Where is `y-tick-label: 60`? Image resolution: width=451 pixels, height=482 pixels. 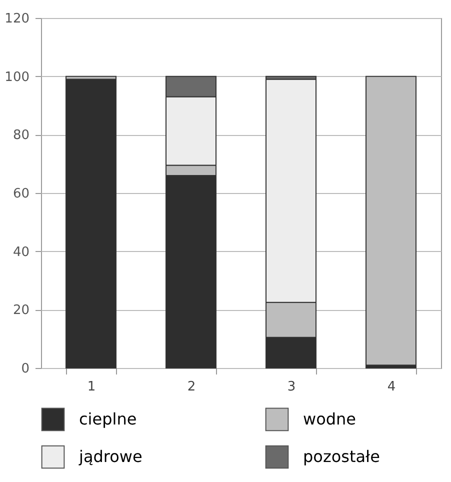 y-tick-label: 60 is located at coordinates (21, 194).